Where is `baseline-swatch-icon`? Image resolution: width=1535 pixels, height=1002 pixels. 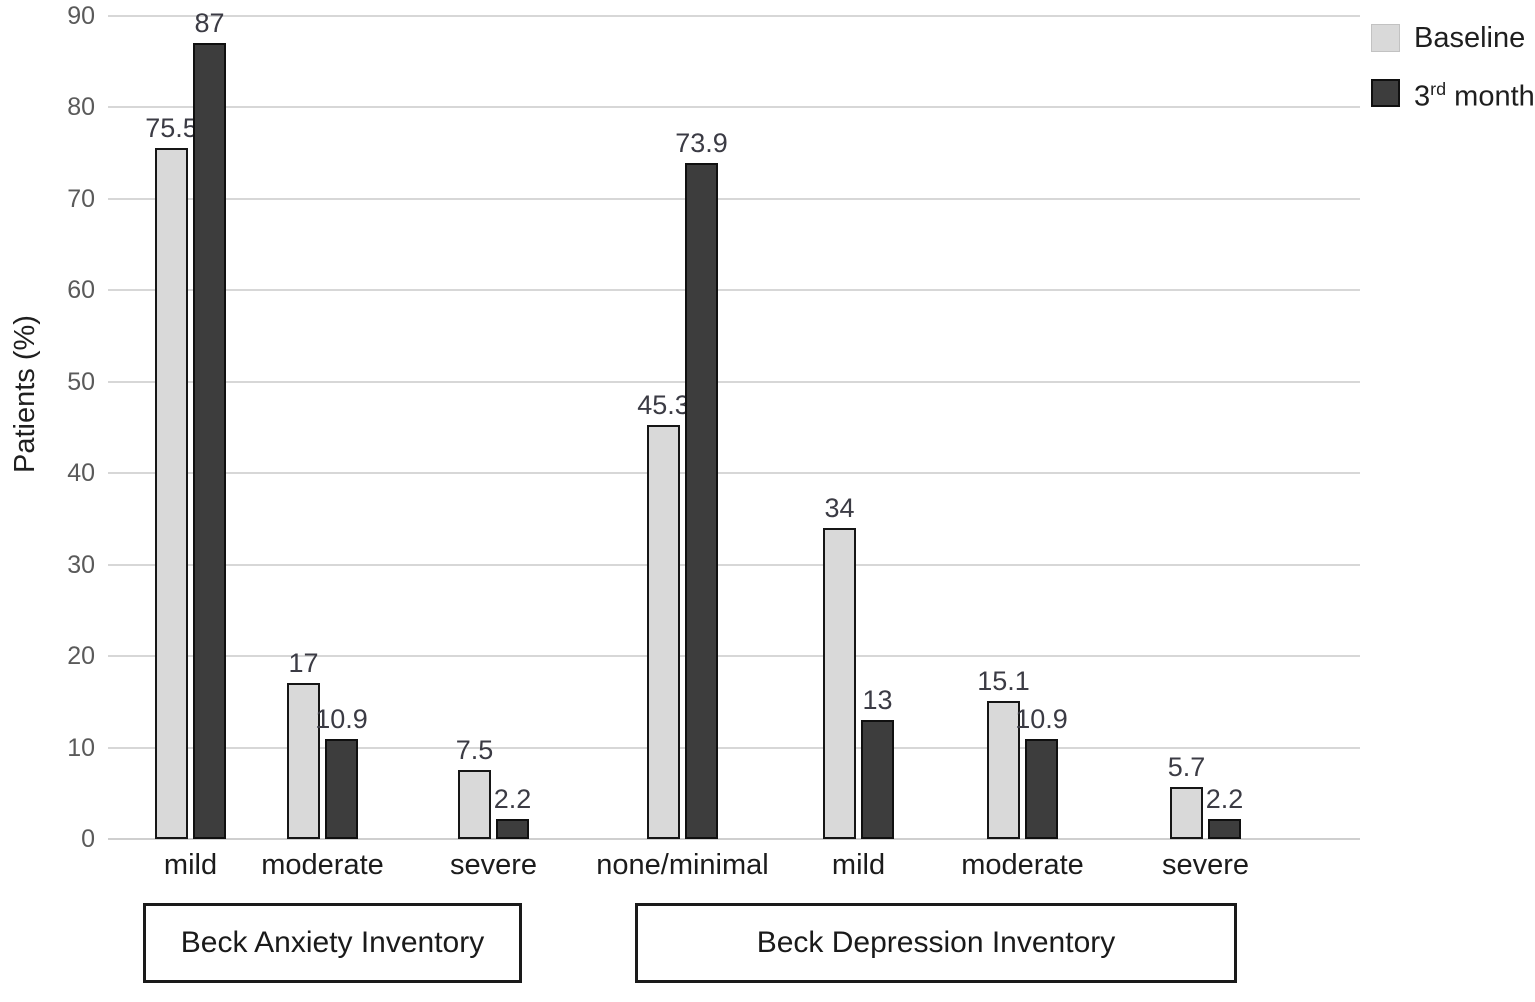
baseline-swatch-icon is located at coordinates (1385, 38).